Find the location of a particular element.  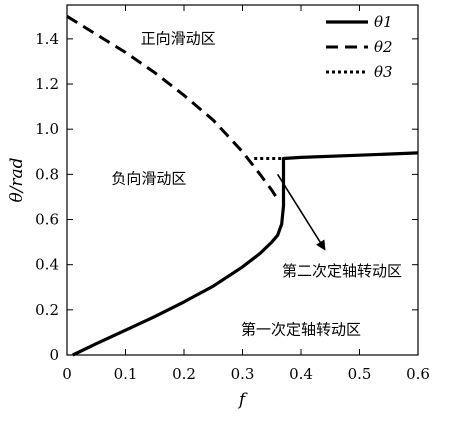

region-label-2: 负向滑动区 is located at coordinates (148, 178).